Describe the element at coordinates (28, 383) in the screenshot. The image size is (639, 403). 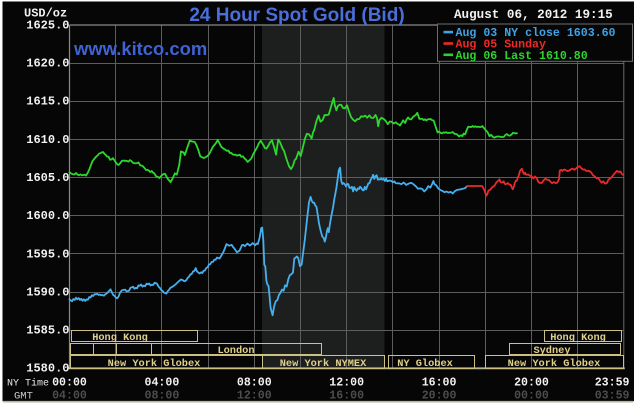
I see `svg-text: NY Time` at that location.